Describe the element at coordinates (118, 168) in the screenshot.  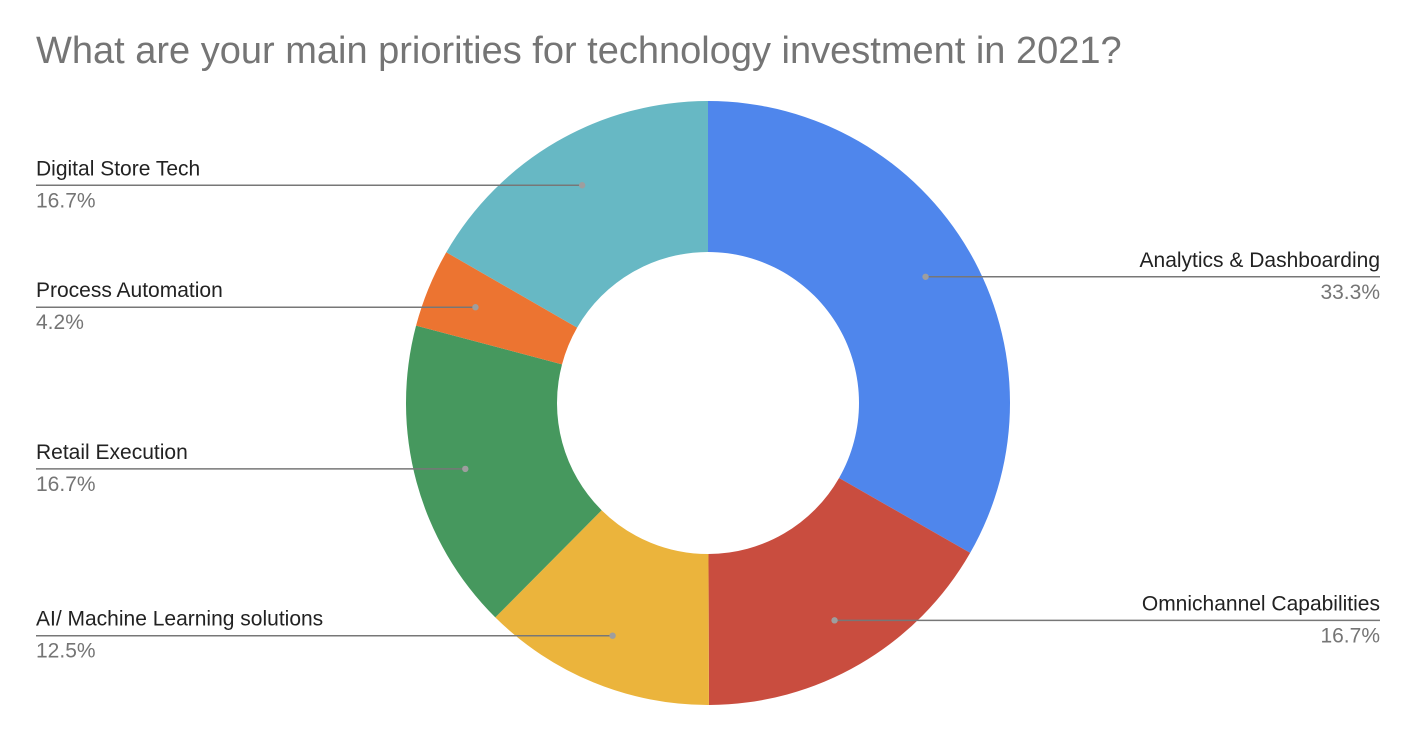
I see `slice-label-digital-store-tech: Digital Store Tech` at that location.